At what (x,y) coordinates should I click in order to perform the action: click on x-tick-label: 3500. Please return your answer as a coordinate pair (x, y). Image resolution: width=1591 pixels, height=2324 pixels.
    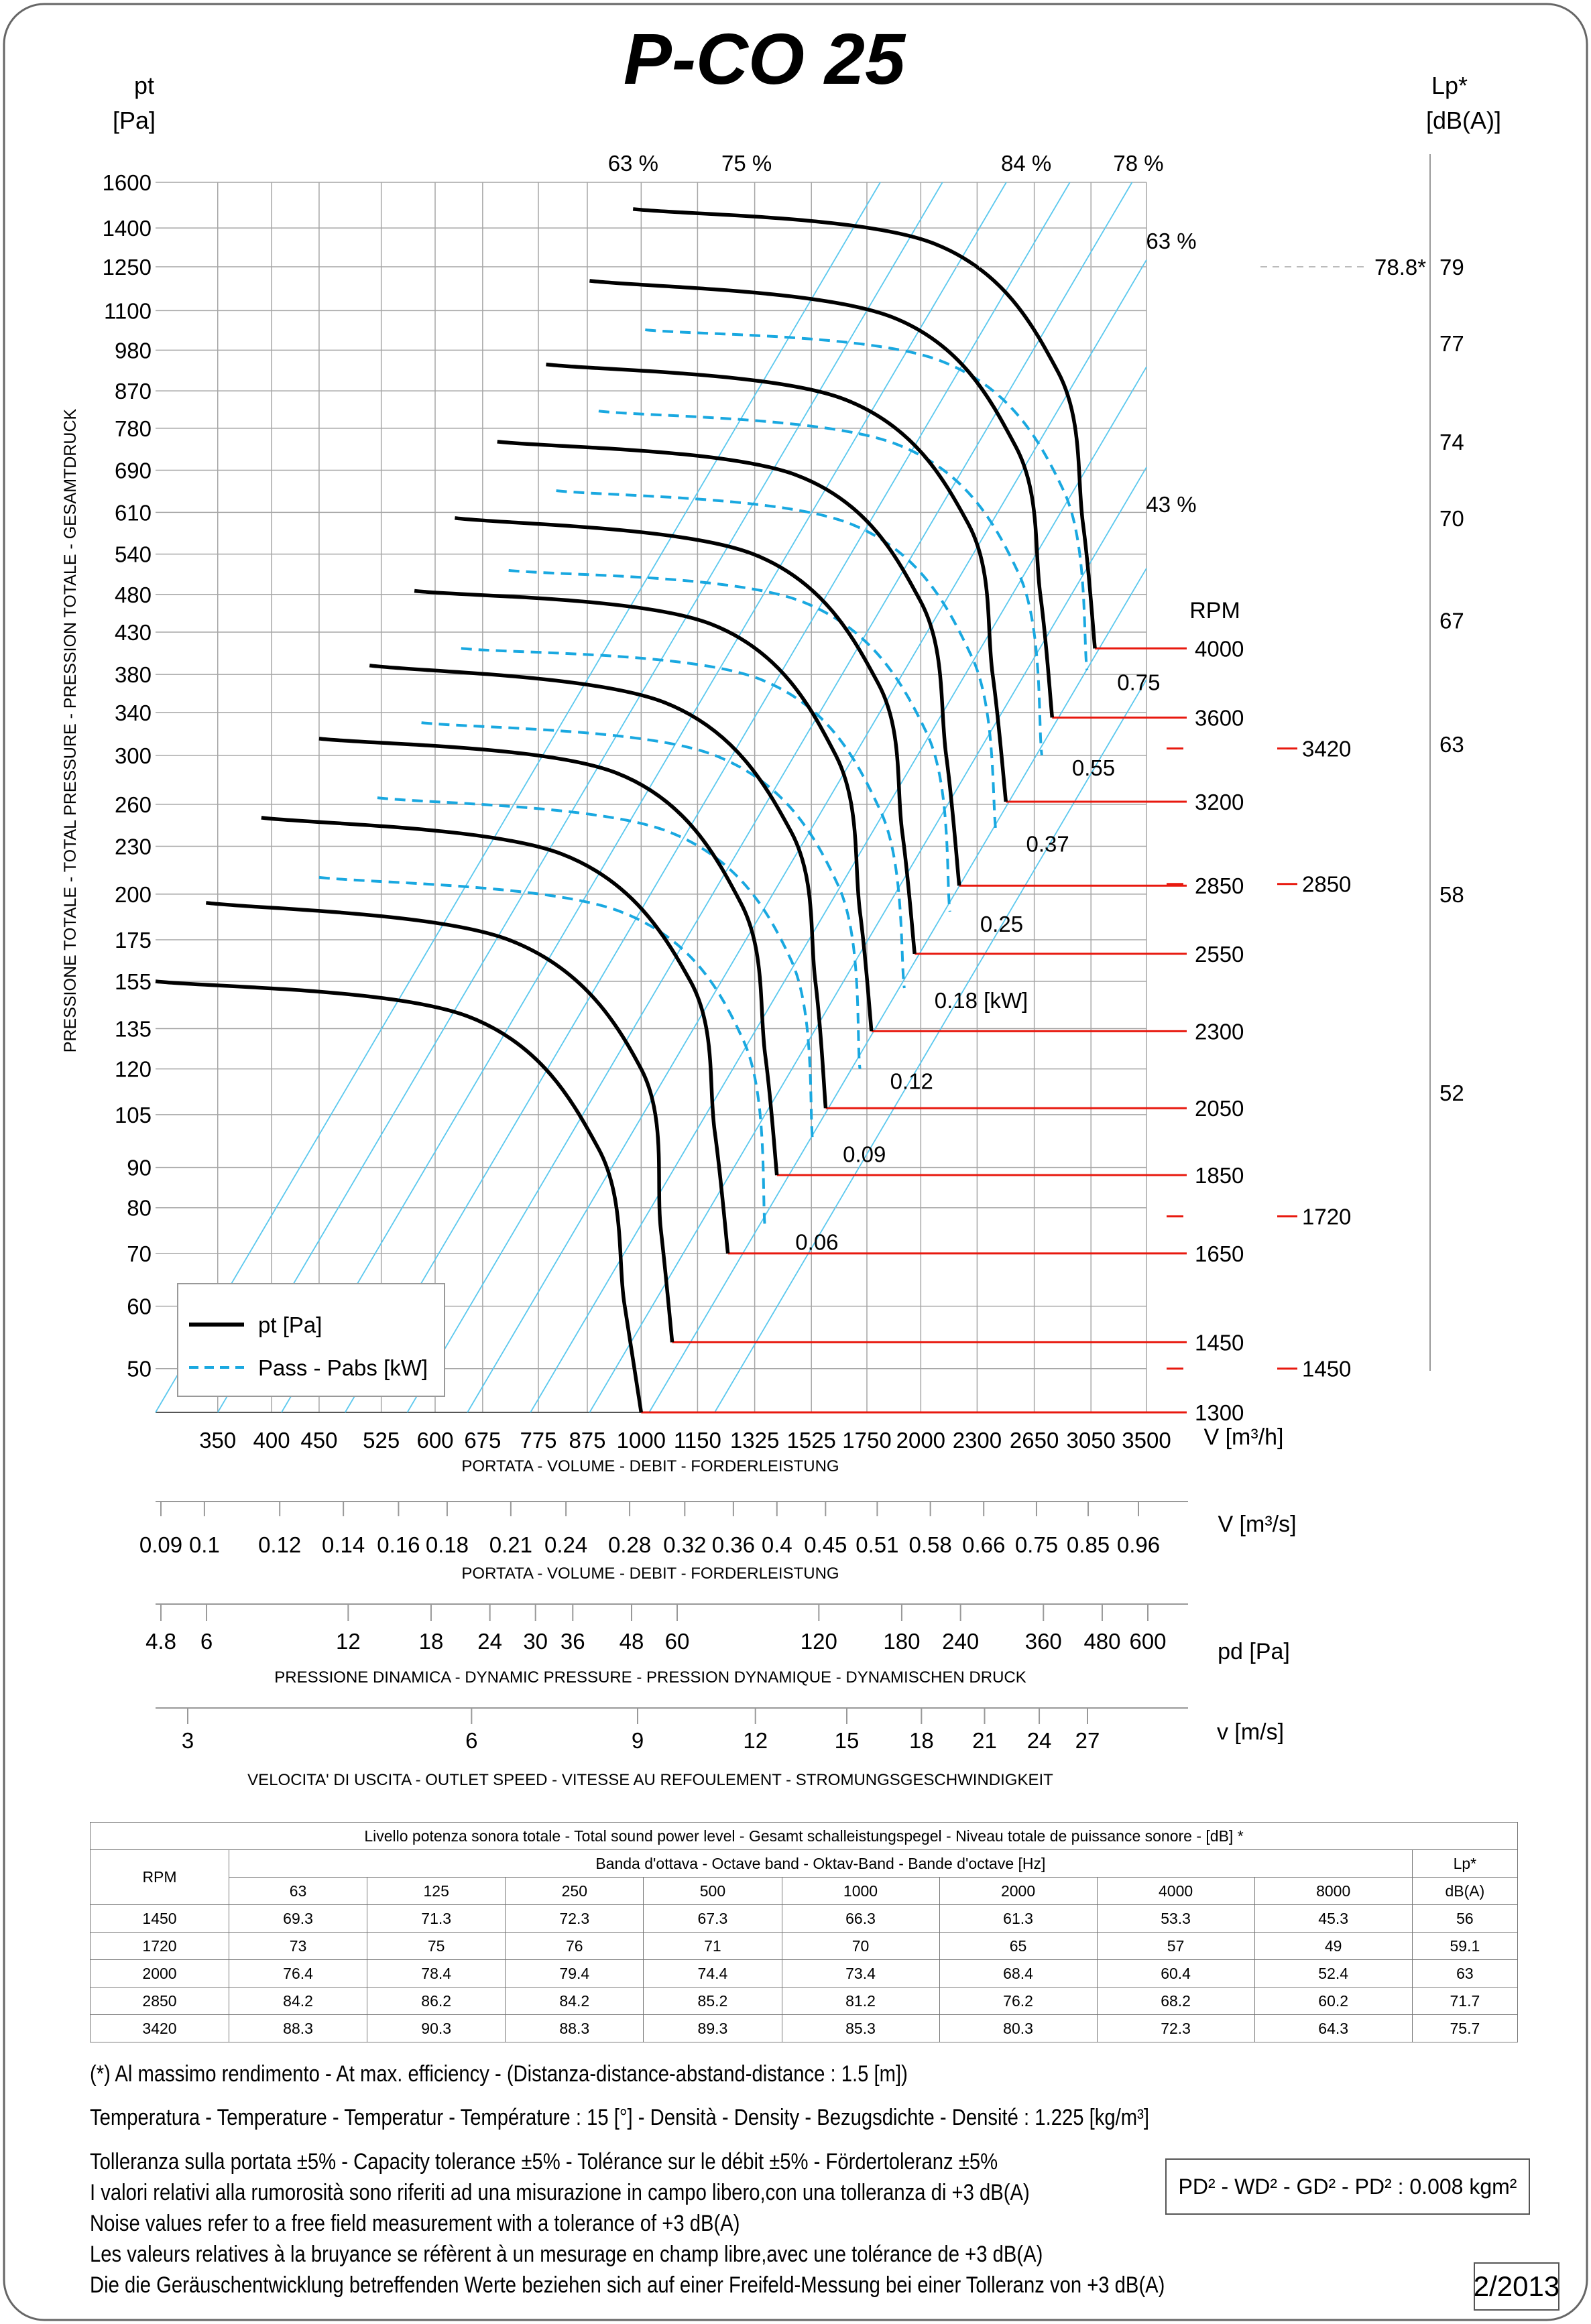
    Looking at the image, I should click on (1146, 1440).